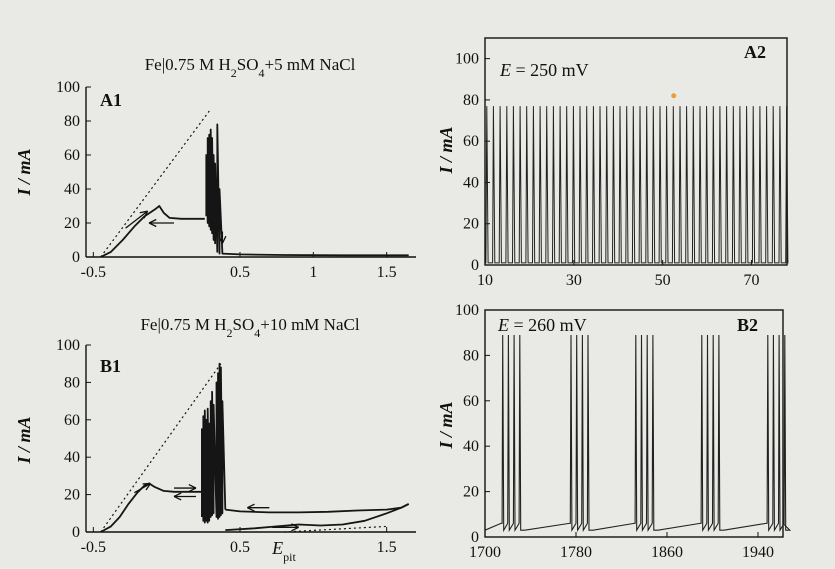 The width and height of the screenshot is (835, 569). I want to click on potential-annotation: E = 250 mV, so click(544, 70).